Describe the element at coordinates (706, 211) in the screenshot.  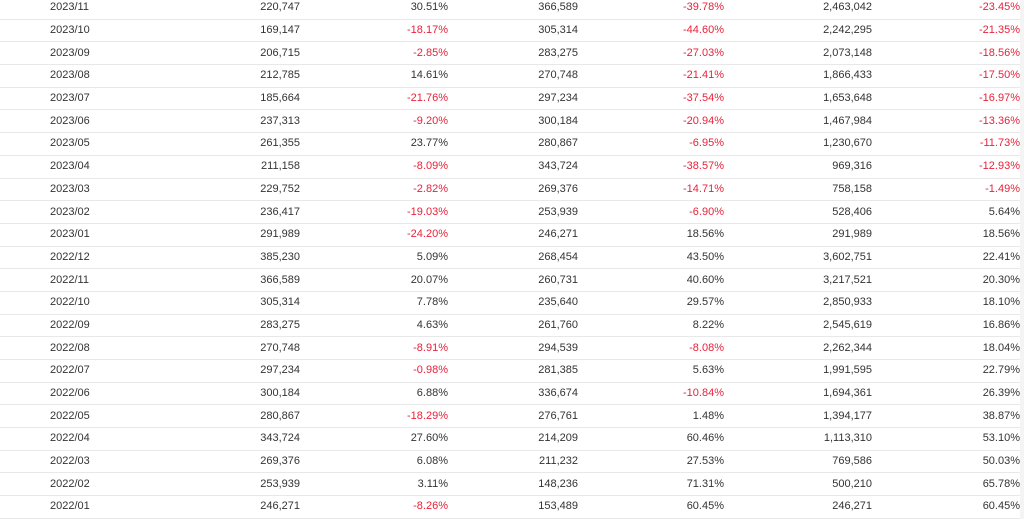
I see `percent-cell: -6.90%` at that location.